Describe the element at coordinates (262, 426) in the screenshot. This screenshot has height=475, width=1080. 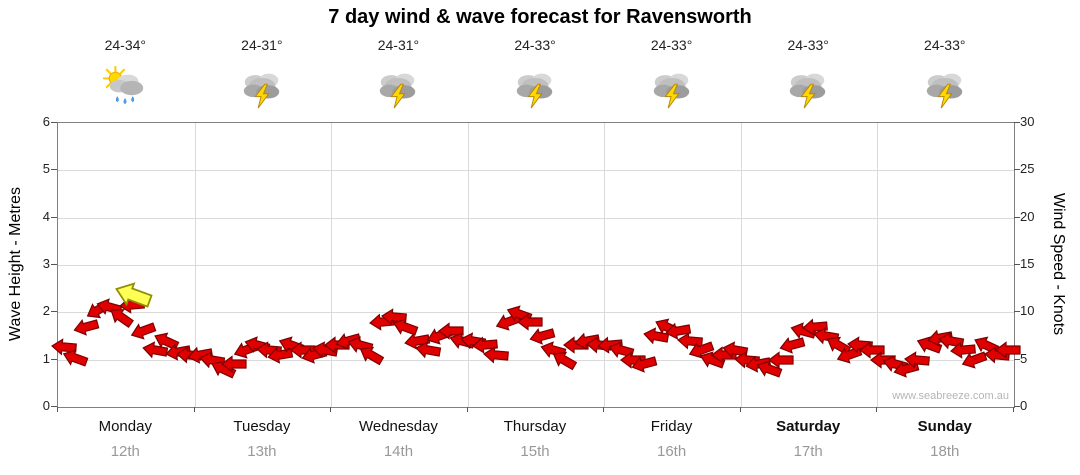
I see `day-label: Tuesday` at that location.